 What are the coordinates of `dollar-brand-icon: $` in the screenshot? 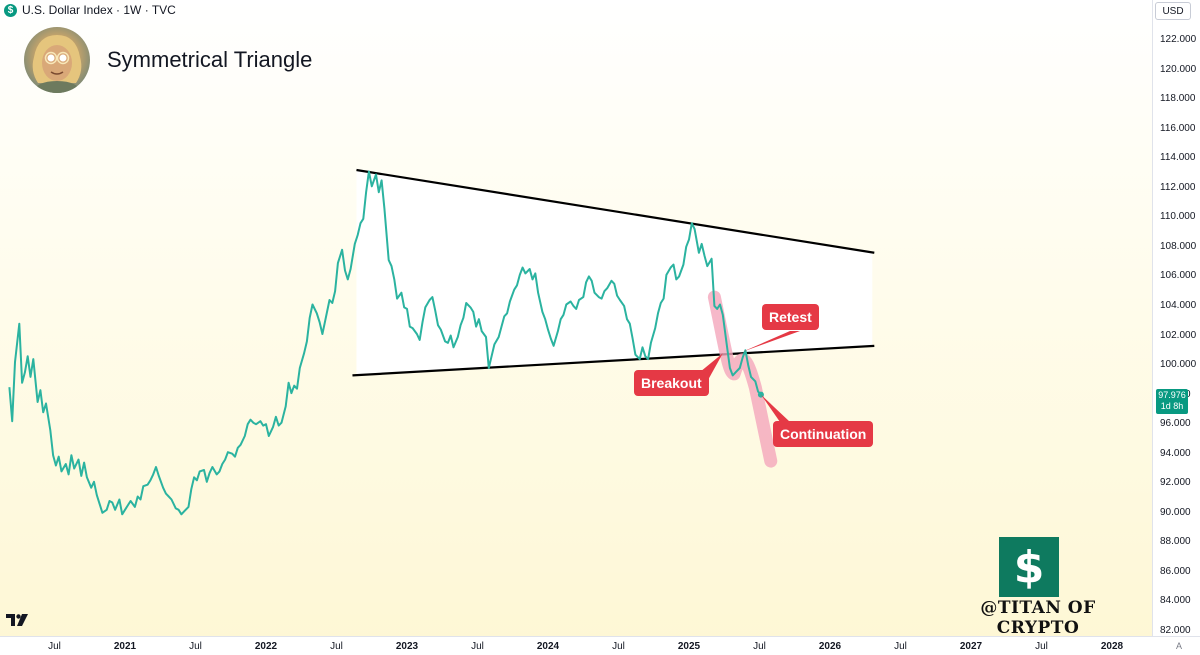 It's located at (1029, 567).